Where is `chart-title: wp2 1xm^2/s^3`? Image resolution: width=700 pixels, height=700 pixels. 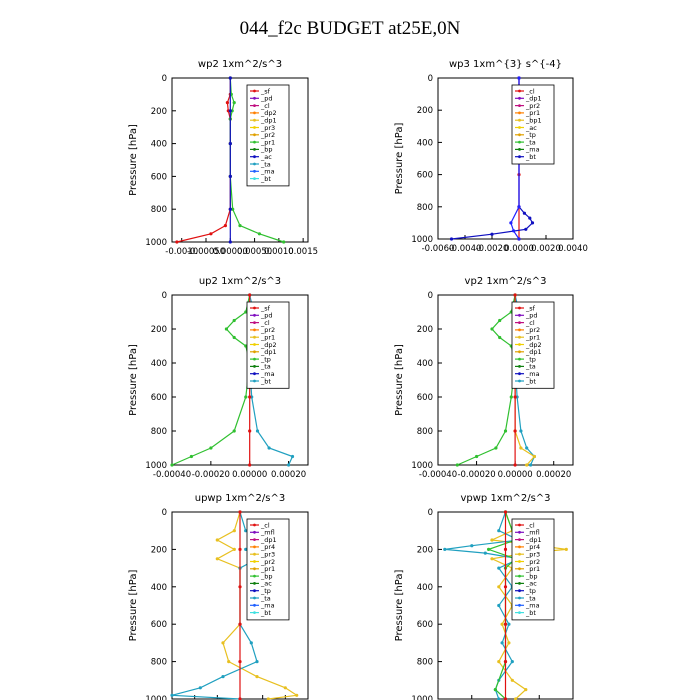
chart-title: wp2 1xm^2/s^3 is located at coordinates (240, 64).